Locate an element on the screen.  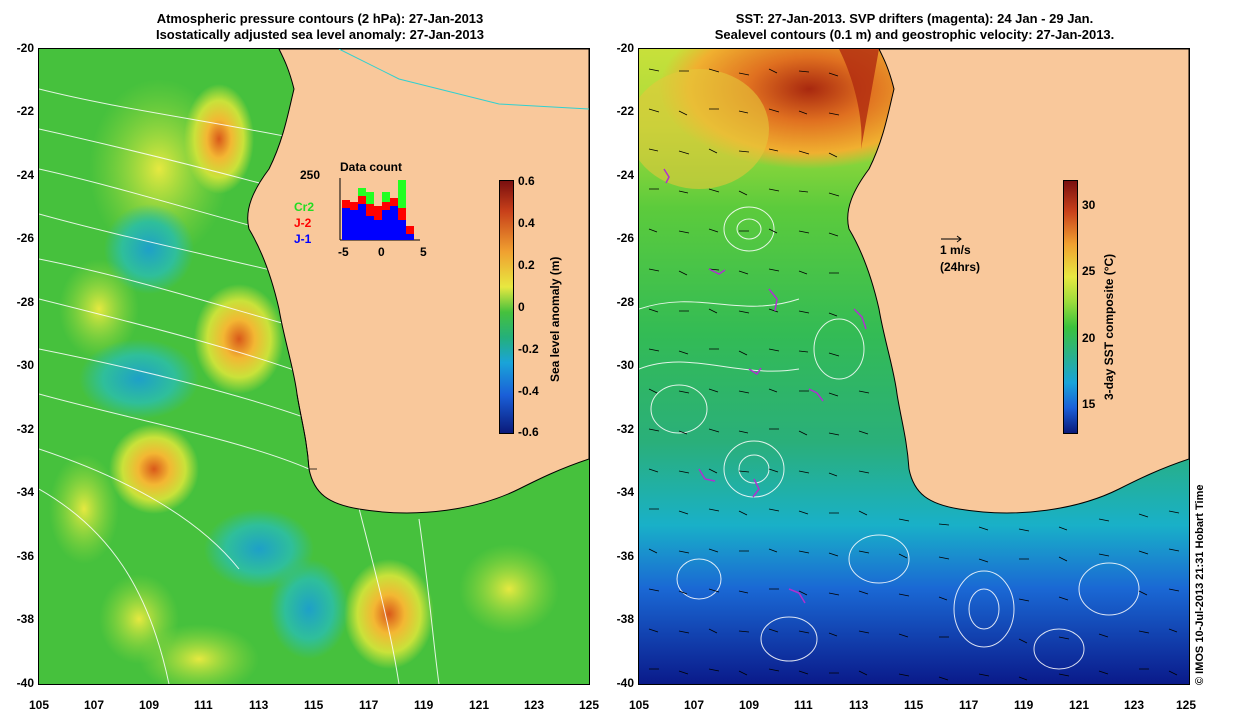
left-cb-tick: -0.2 is located at coordinates (528, 349).